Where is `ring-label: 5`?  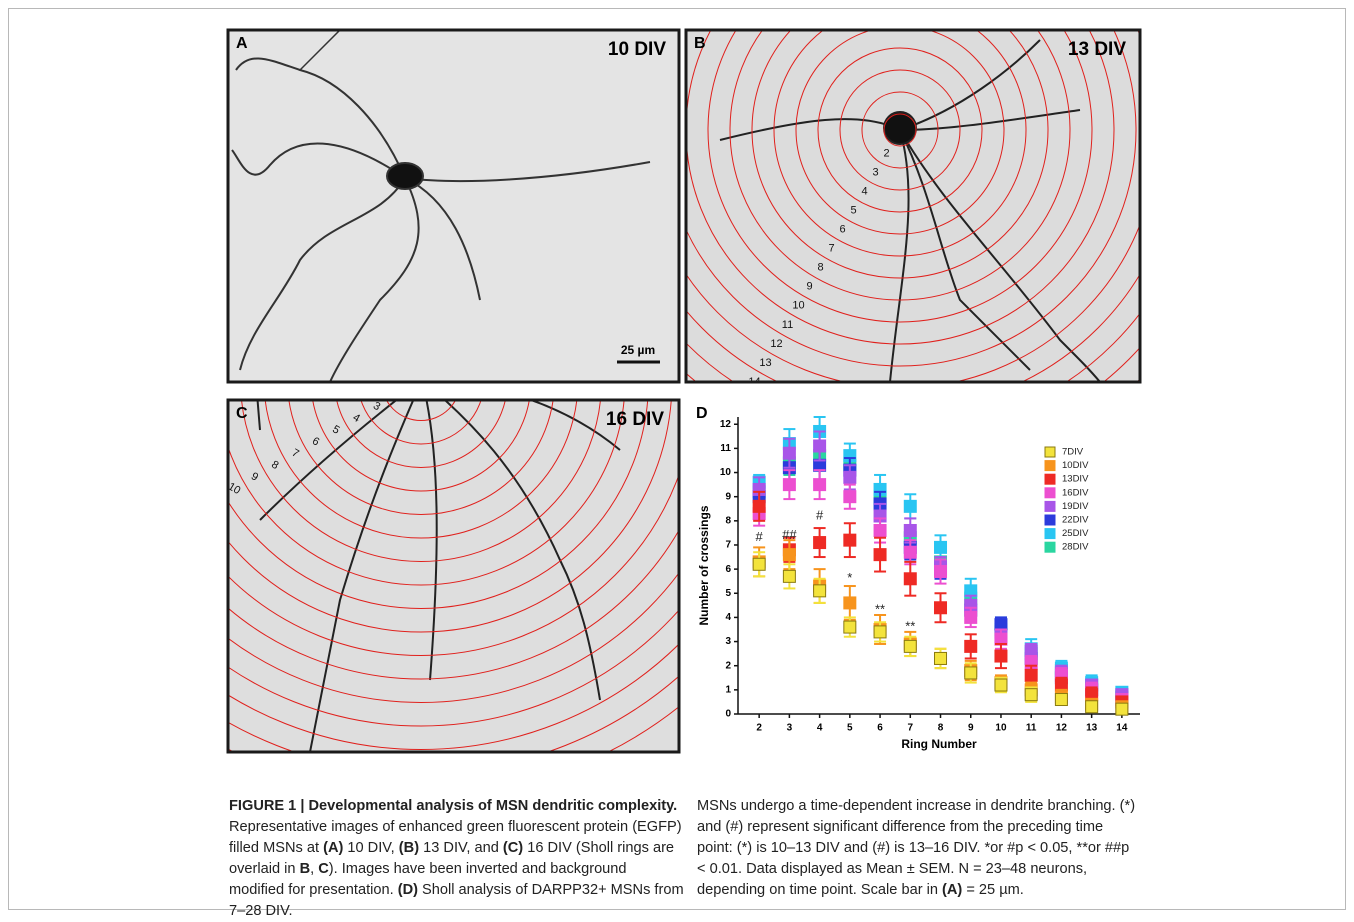 ring-label: 5 is located at coordinates (335, 429).